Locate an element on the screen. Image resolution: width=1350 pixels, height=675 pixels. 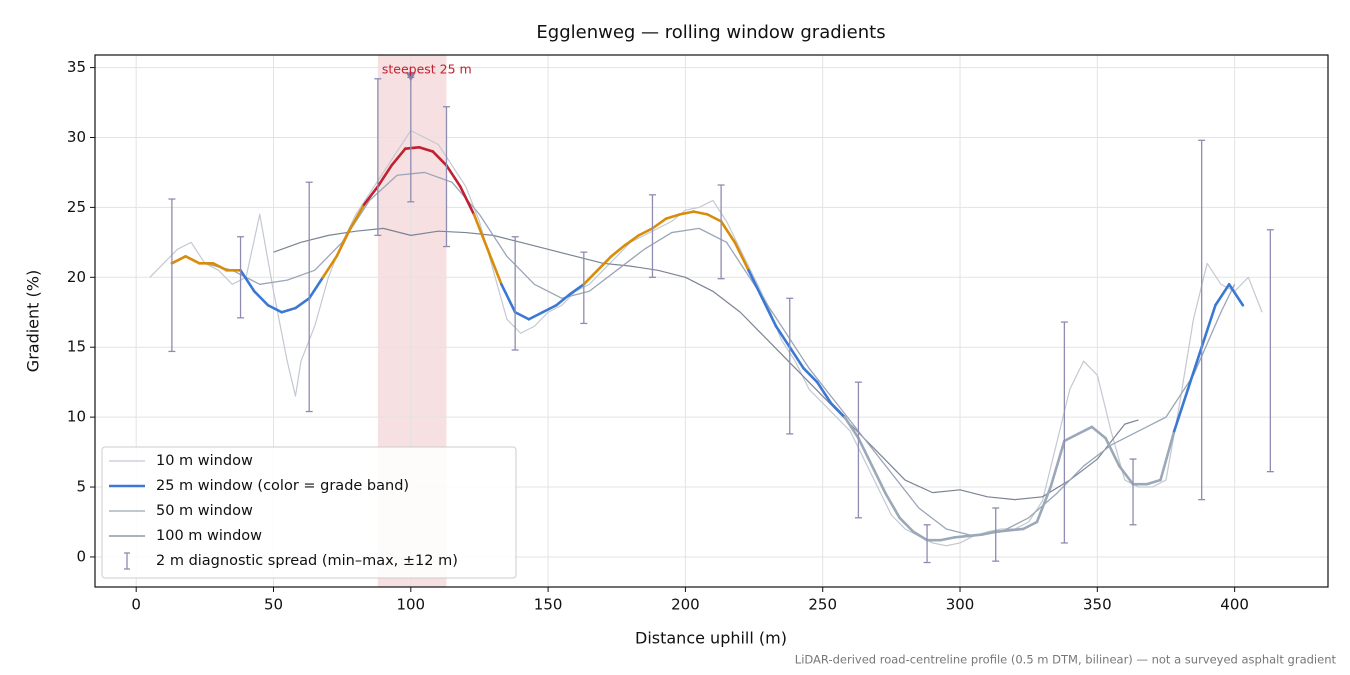
x-tick-label: 400 is located at coordinates (1234, 605).